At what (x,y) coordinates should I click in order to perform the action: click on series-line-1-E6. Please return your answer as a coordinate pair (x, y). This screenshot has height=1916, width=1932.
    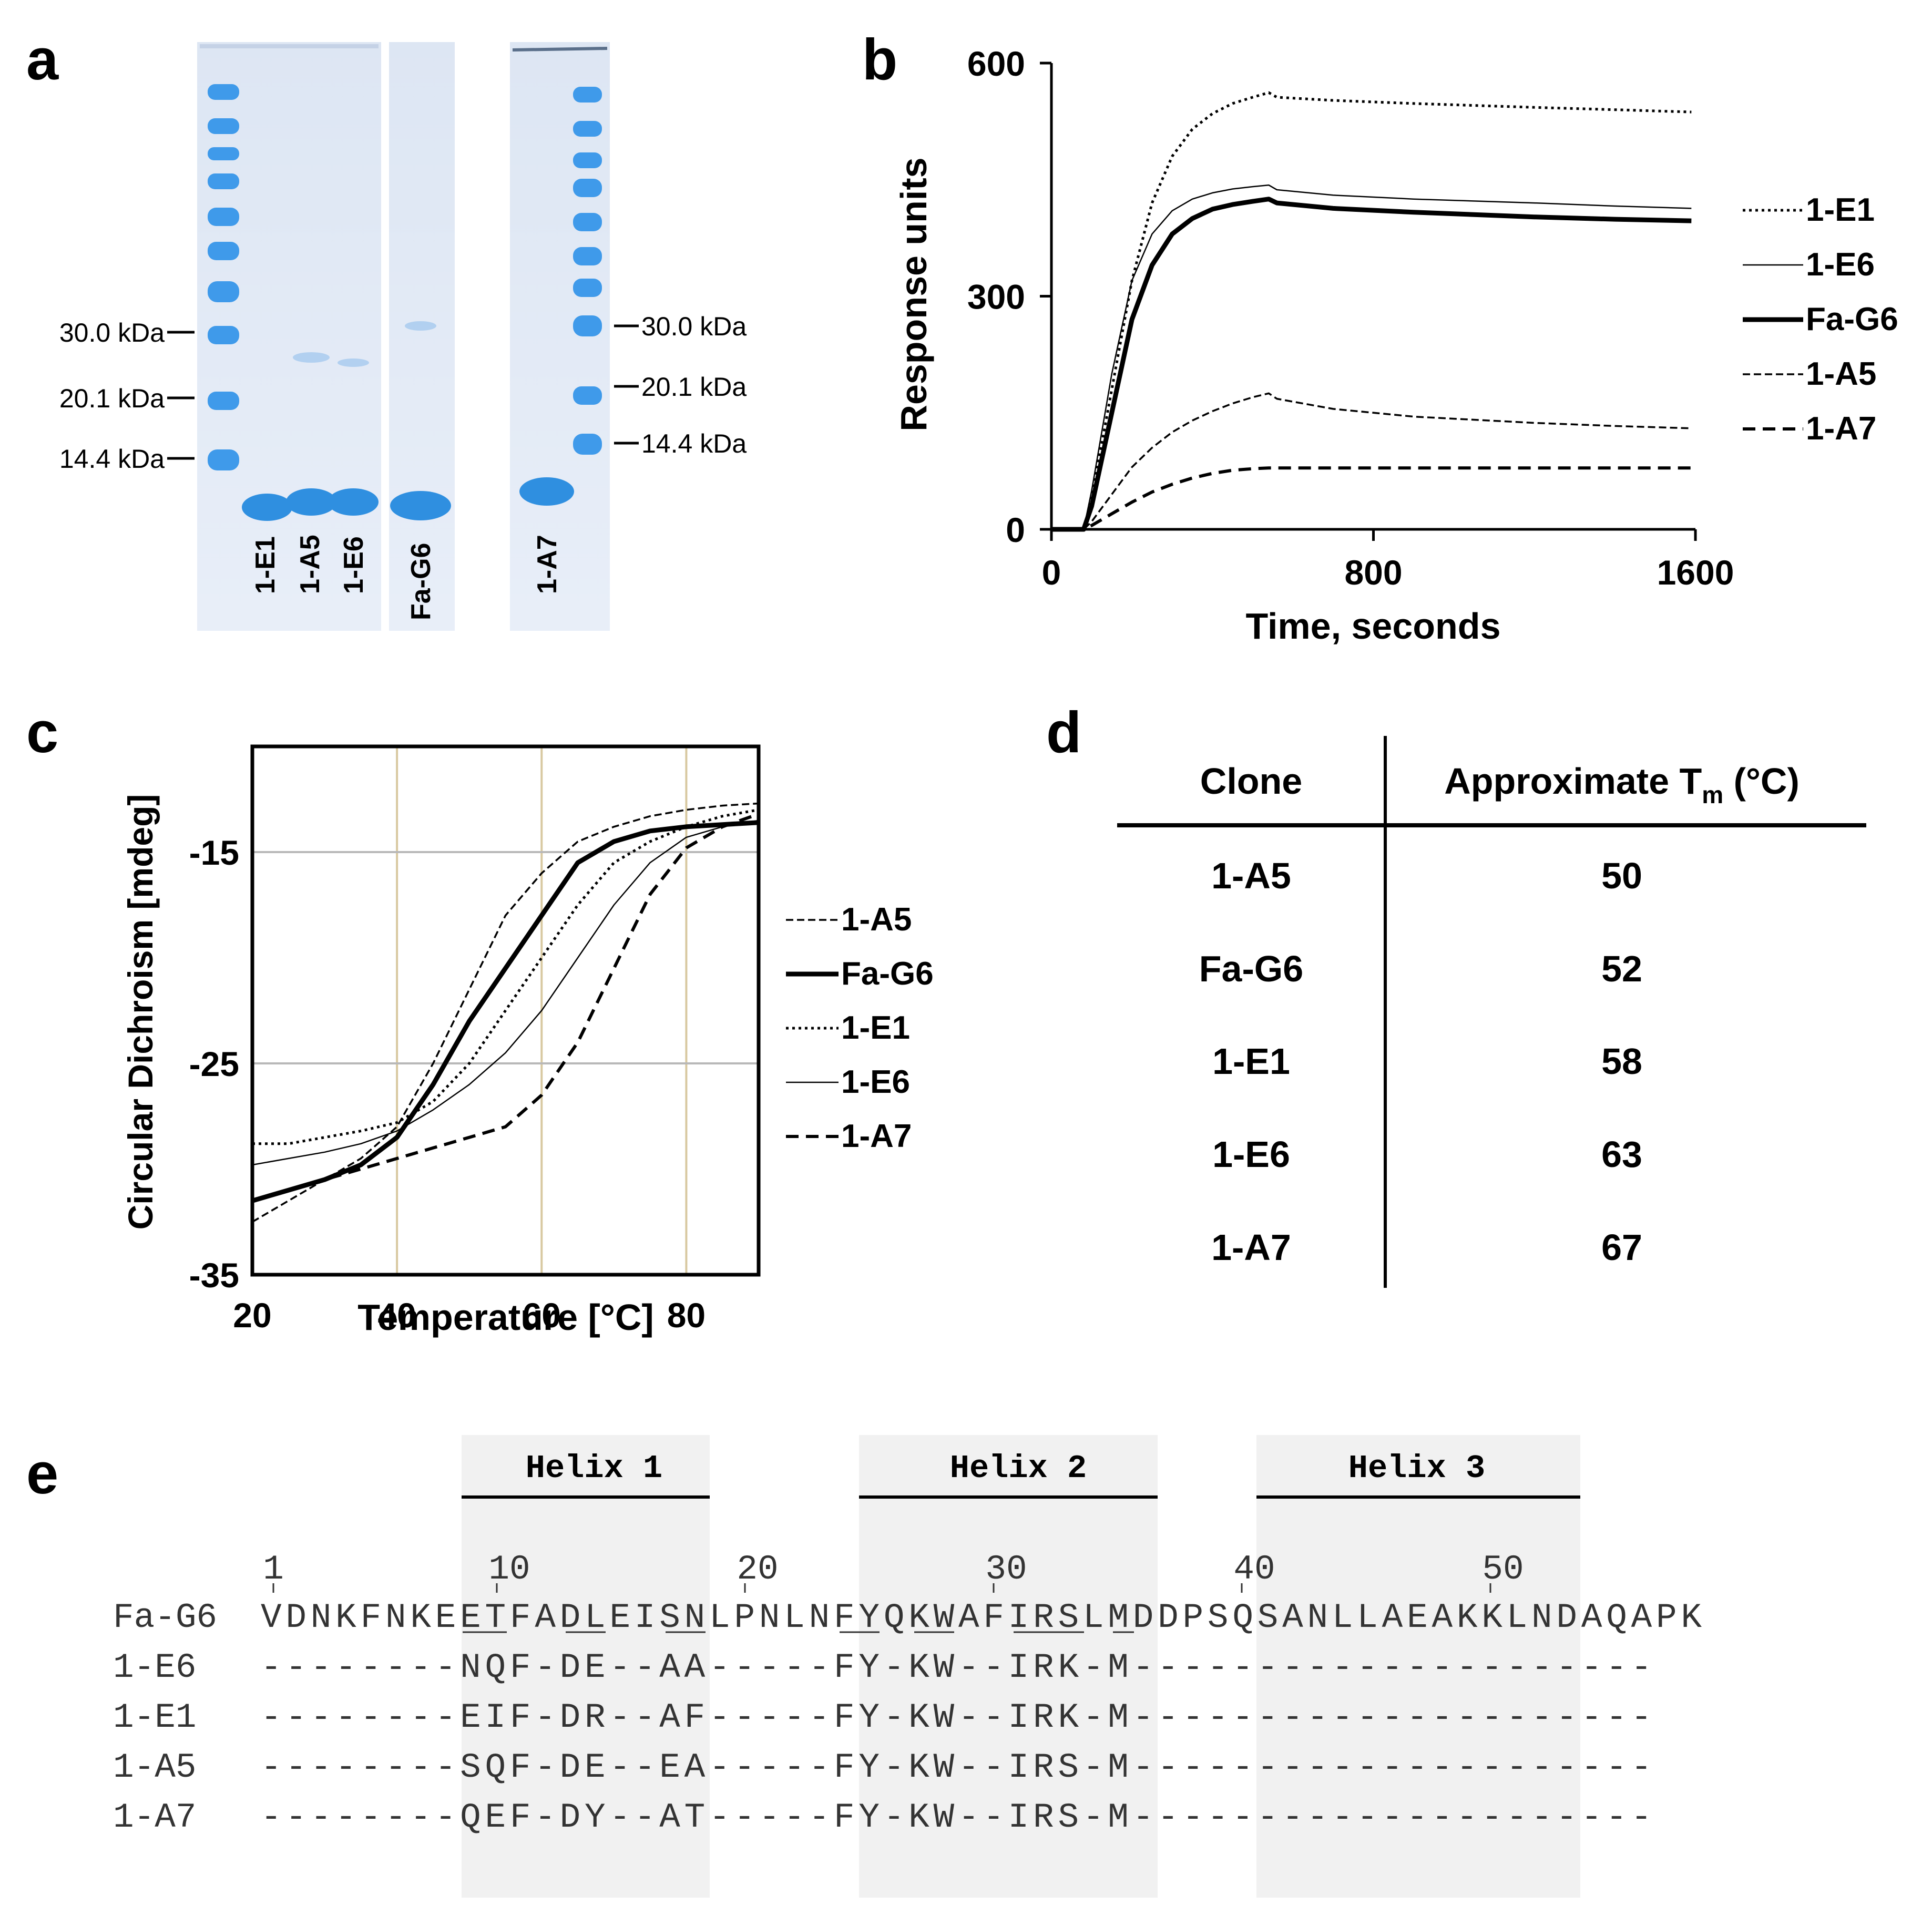
    Looking at the image, I should click on (1371, 357).